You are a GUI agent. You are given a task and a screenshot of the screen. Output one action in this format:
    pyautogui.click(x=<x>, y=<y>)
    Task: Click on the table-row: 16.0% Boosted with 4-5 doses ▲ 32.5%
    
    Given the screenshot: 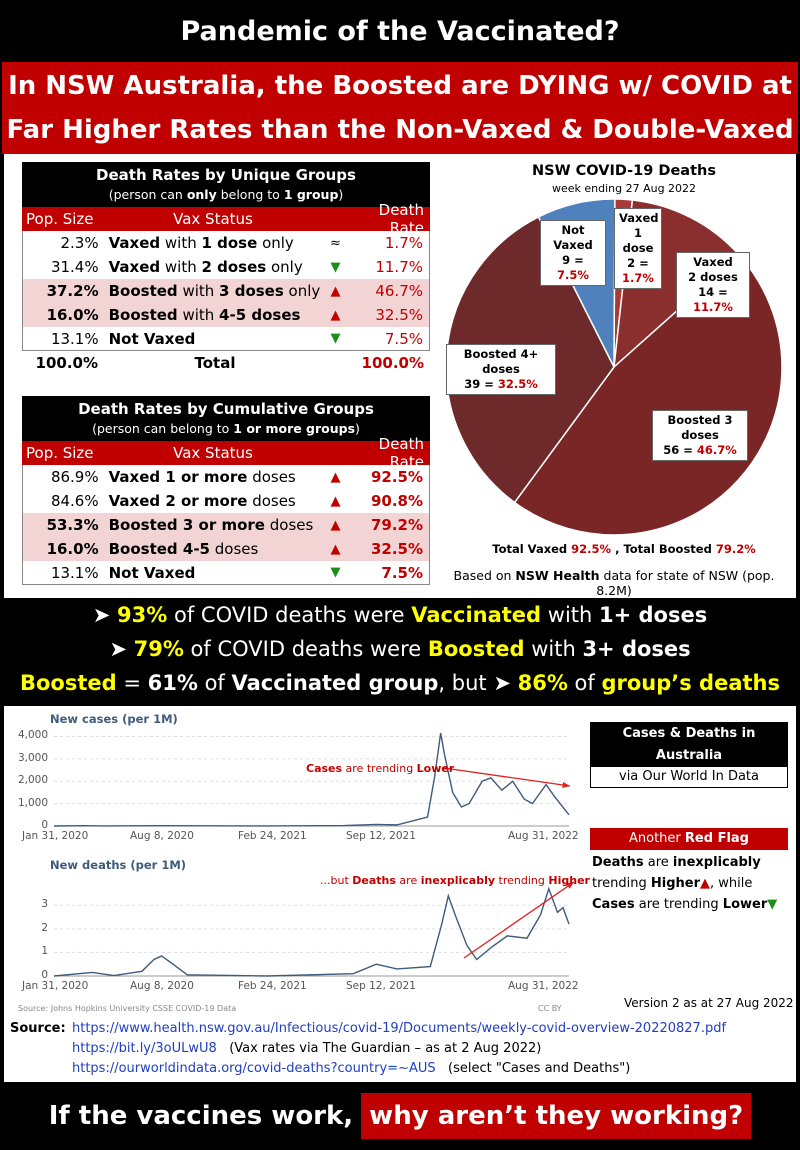 What is the action you would take?
    pyautogui.click(x=226, y=315)
    